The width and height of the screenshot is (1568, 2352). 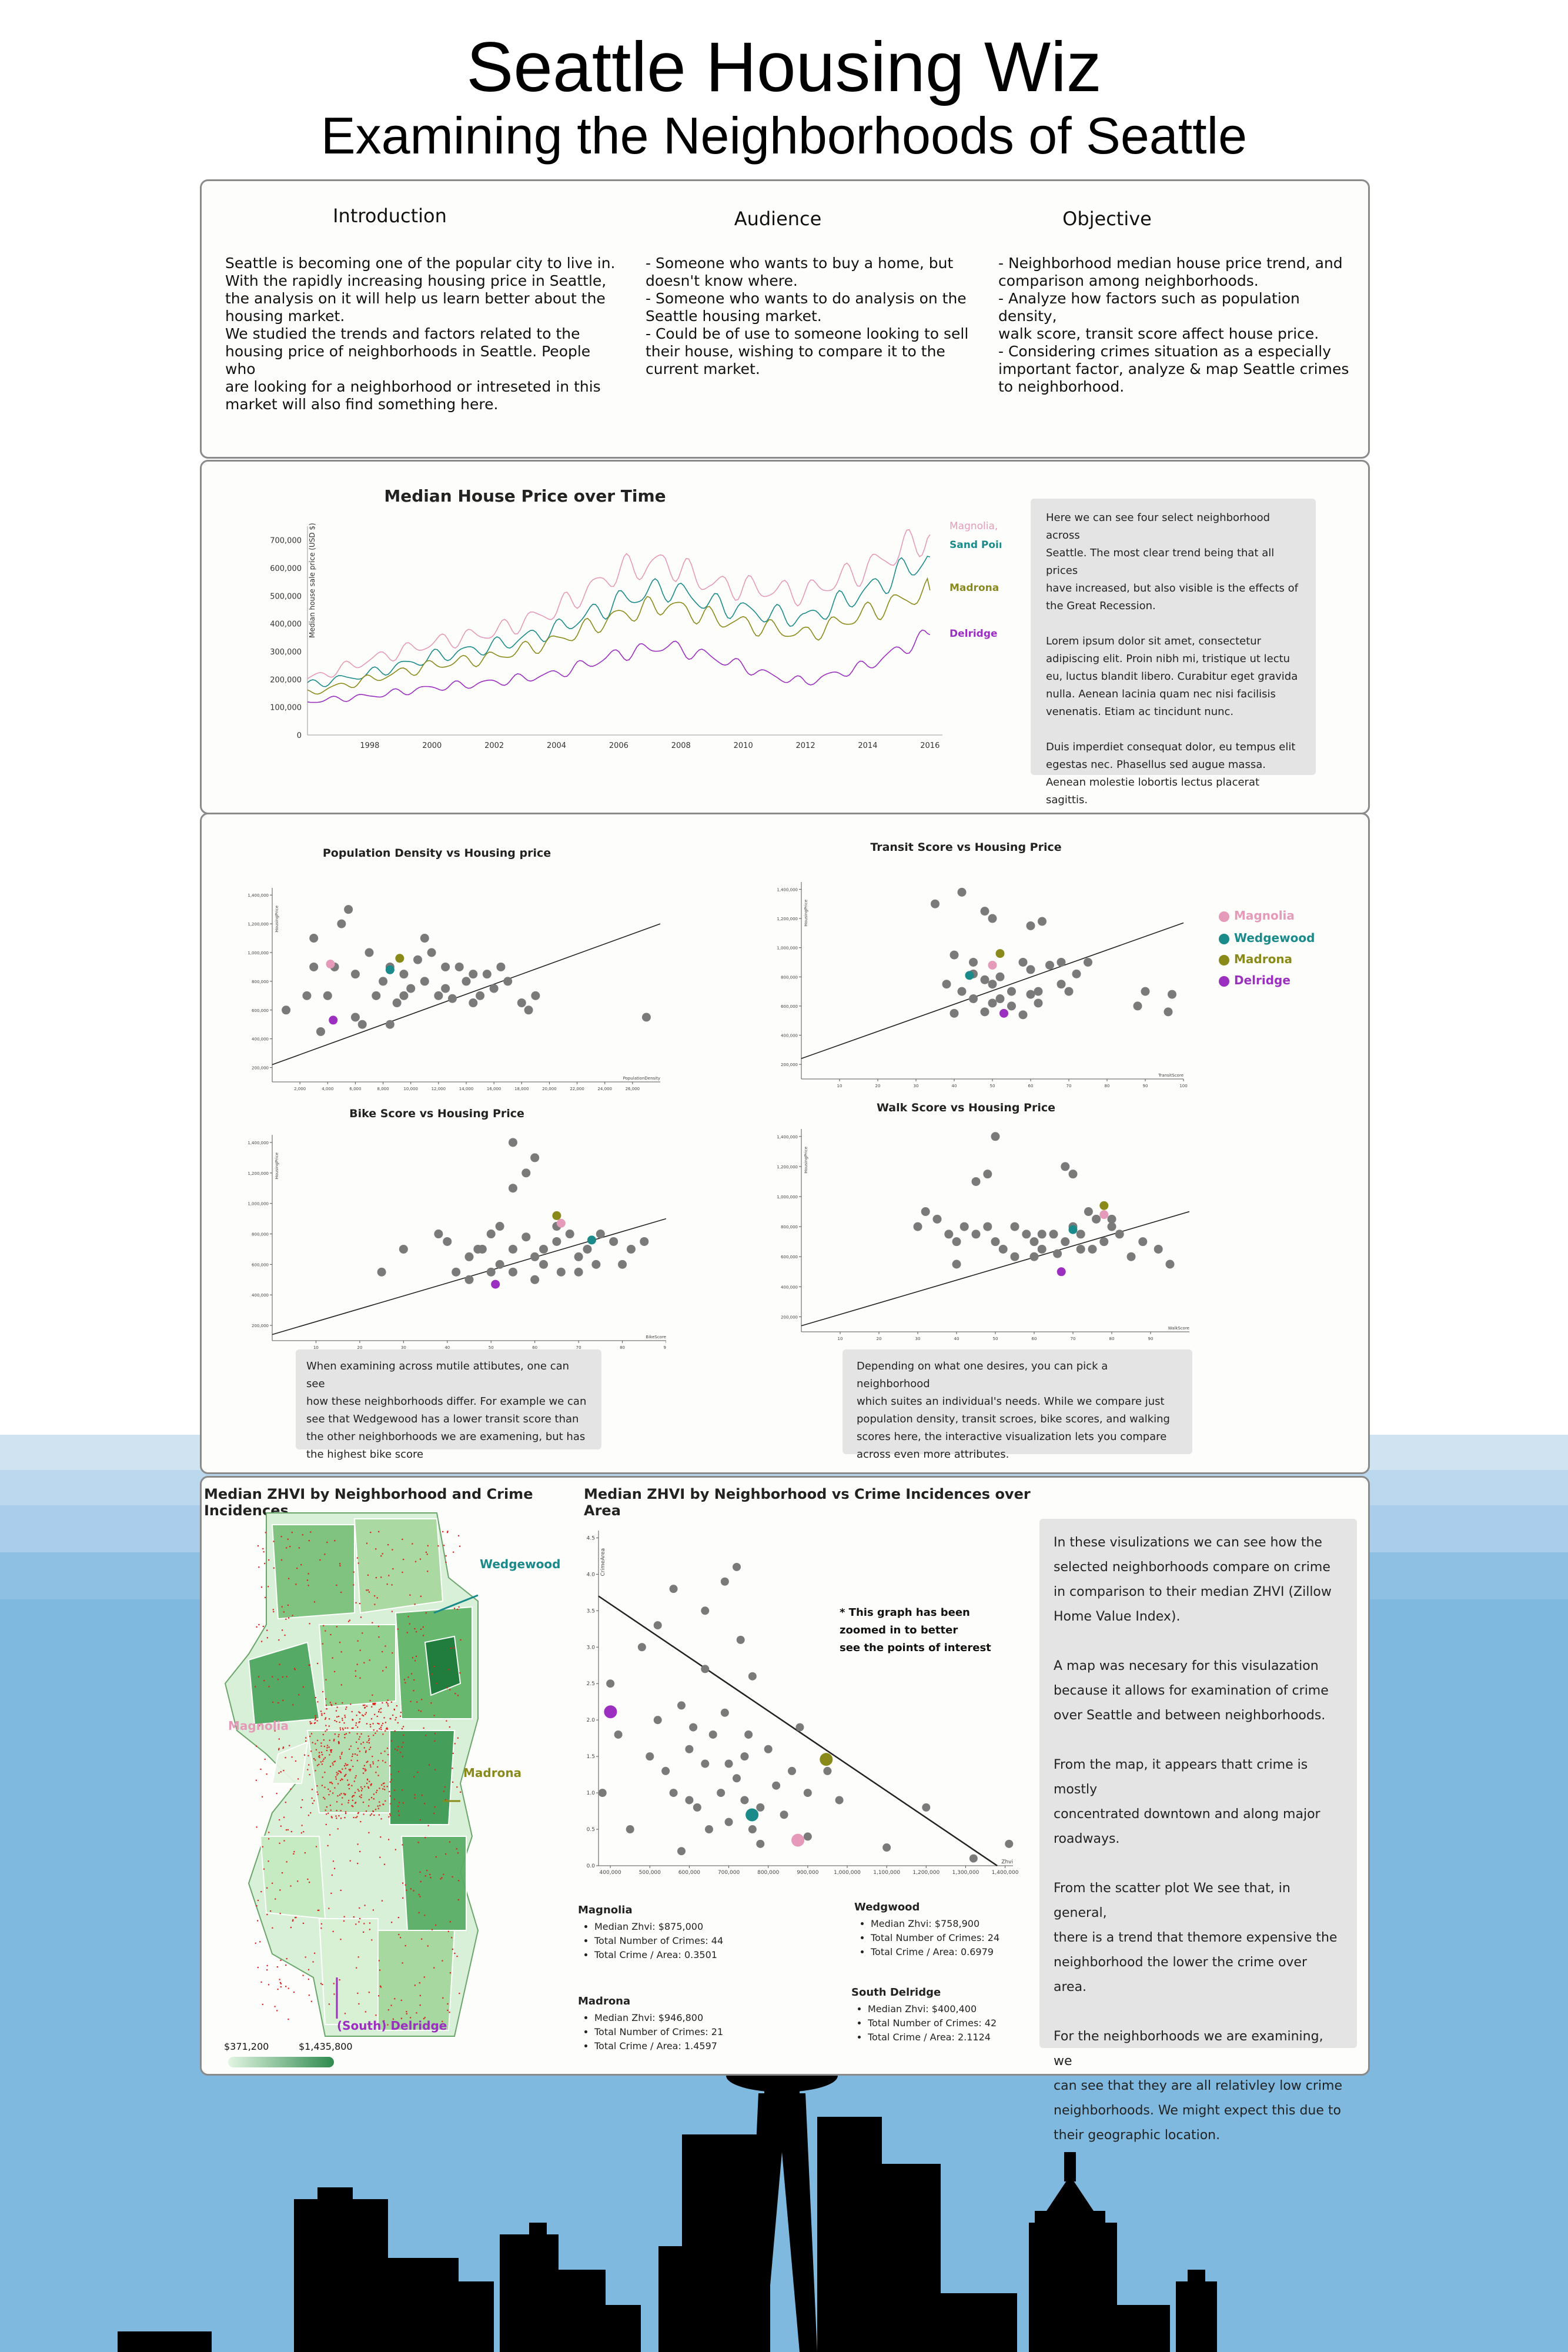 What do you see at coordinates (260, 982) in the screenshot?
I see `y-tick-label: 800,000` at bounding box center [260, 982].